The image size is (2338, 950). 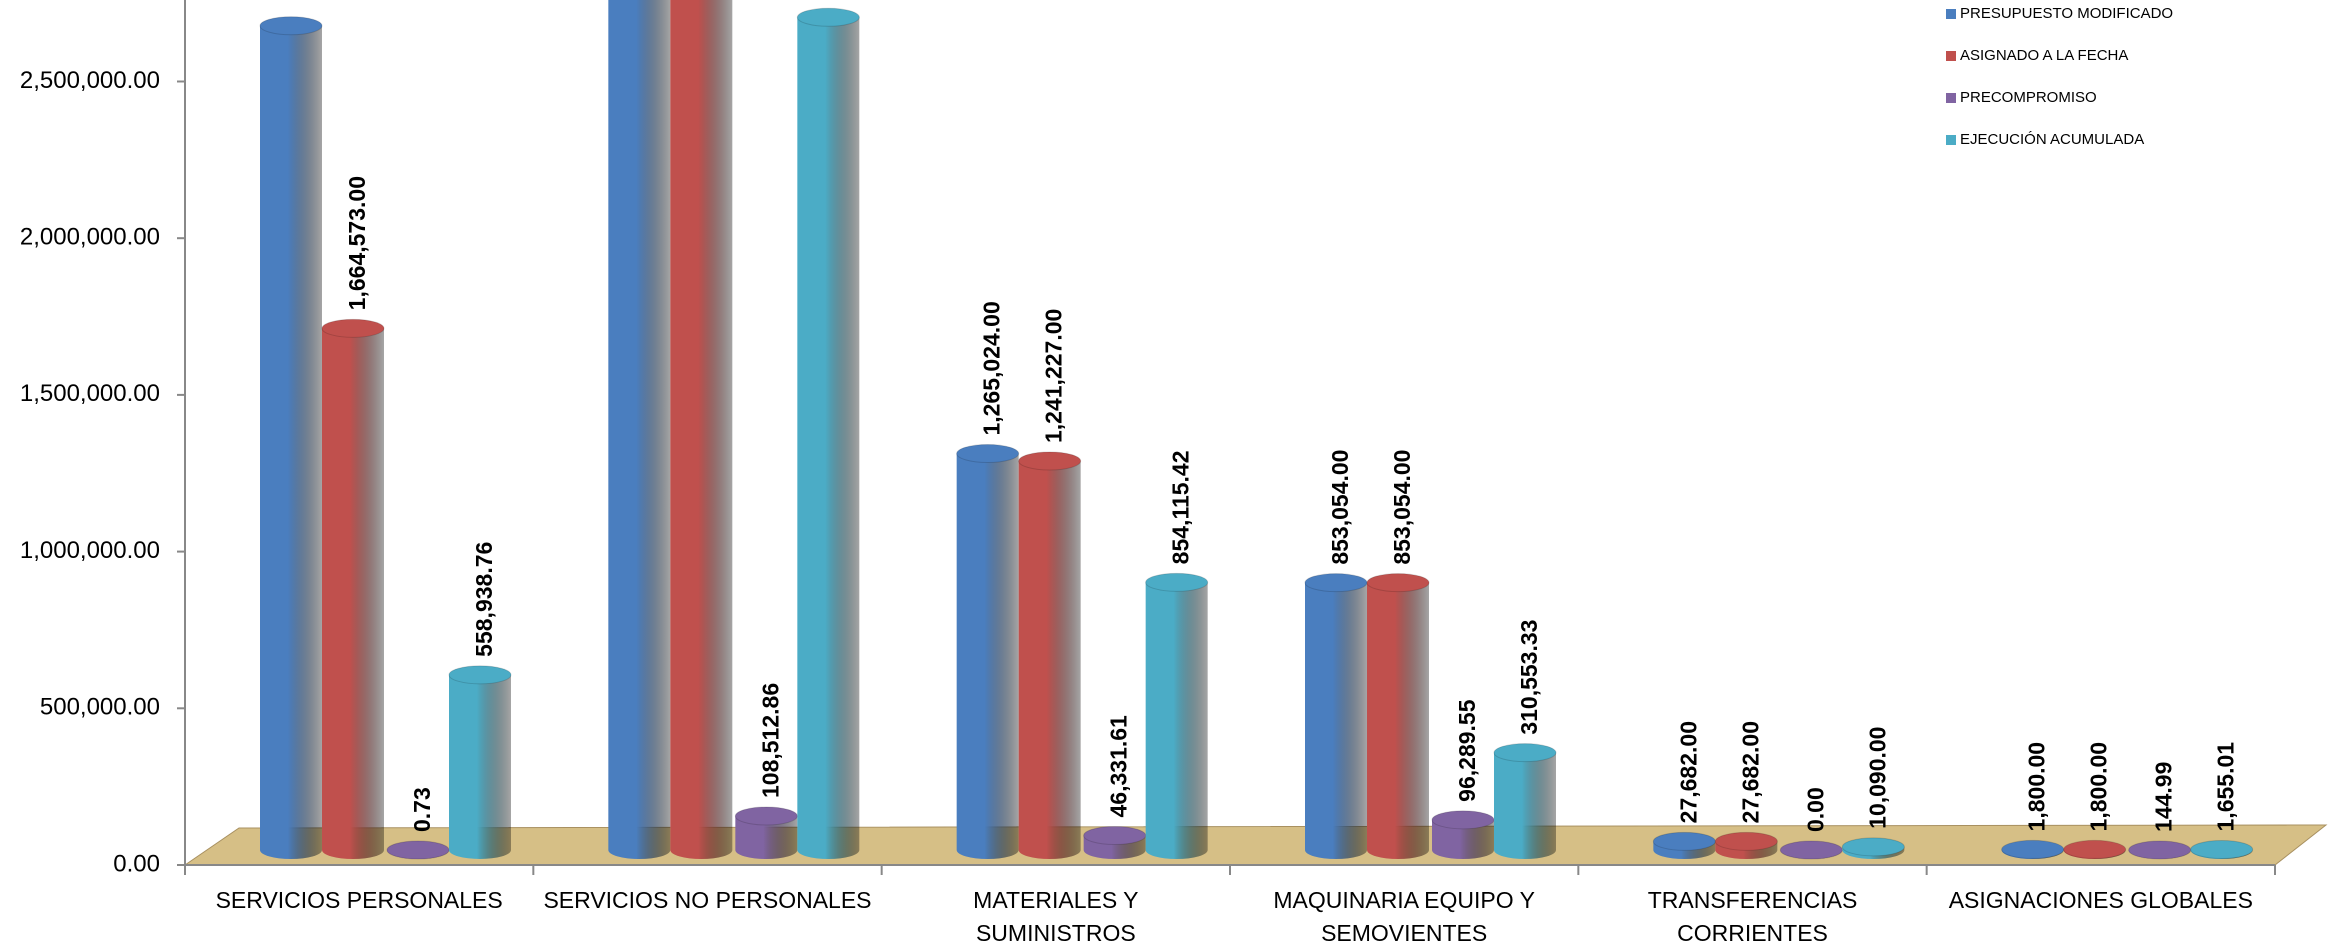 What do you see at coordinates (90, 393) in the screenshot?
I see `y-tick-label: 1,500,000.00` at bounding box center [90, 393].